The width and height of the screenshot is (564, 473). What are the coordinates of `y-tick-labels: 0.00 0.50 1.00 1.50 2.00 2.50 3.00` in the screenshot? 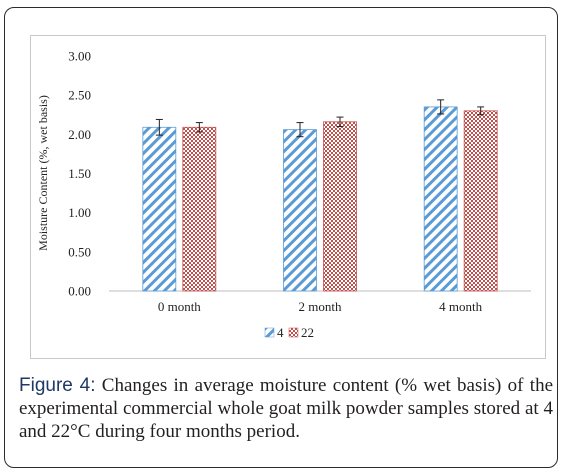 It's located at (79, 174).